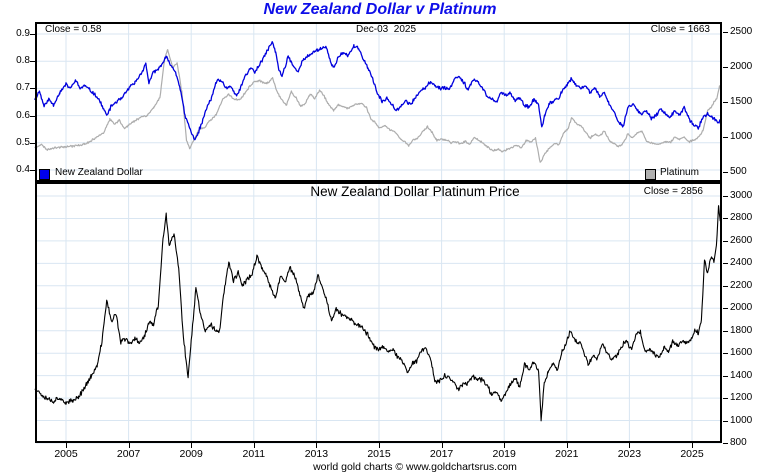 The height and width of the screenshot is (475, 760). I want to click on bottom-right-axis-label: 1000, so click(741, 420).